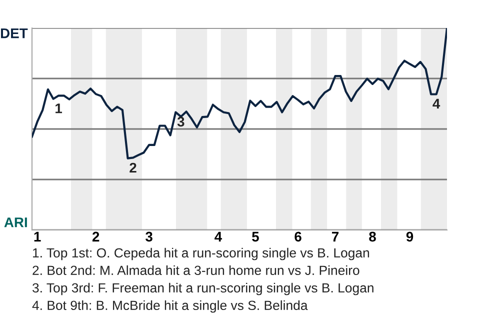 This screenshot has width=480, height=320. Describe the element at coordinates (372, 237) in the screenshot. I see `x-tick-label: 8` at that location.